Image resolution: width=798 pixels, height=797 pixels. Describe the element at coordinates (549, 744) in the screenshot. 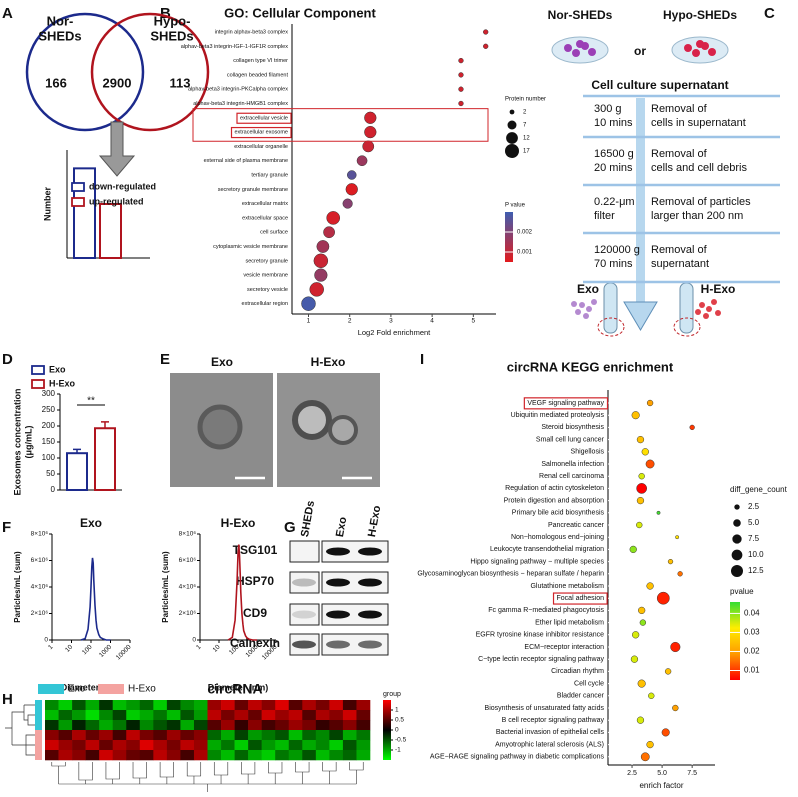

I see `category-label: Amyotrophic lateral sclerosis (ALS)` at that location.